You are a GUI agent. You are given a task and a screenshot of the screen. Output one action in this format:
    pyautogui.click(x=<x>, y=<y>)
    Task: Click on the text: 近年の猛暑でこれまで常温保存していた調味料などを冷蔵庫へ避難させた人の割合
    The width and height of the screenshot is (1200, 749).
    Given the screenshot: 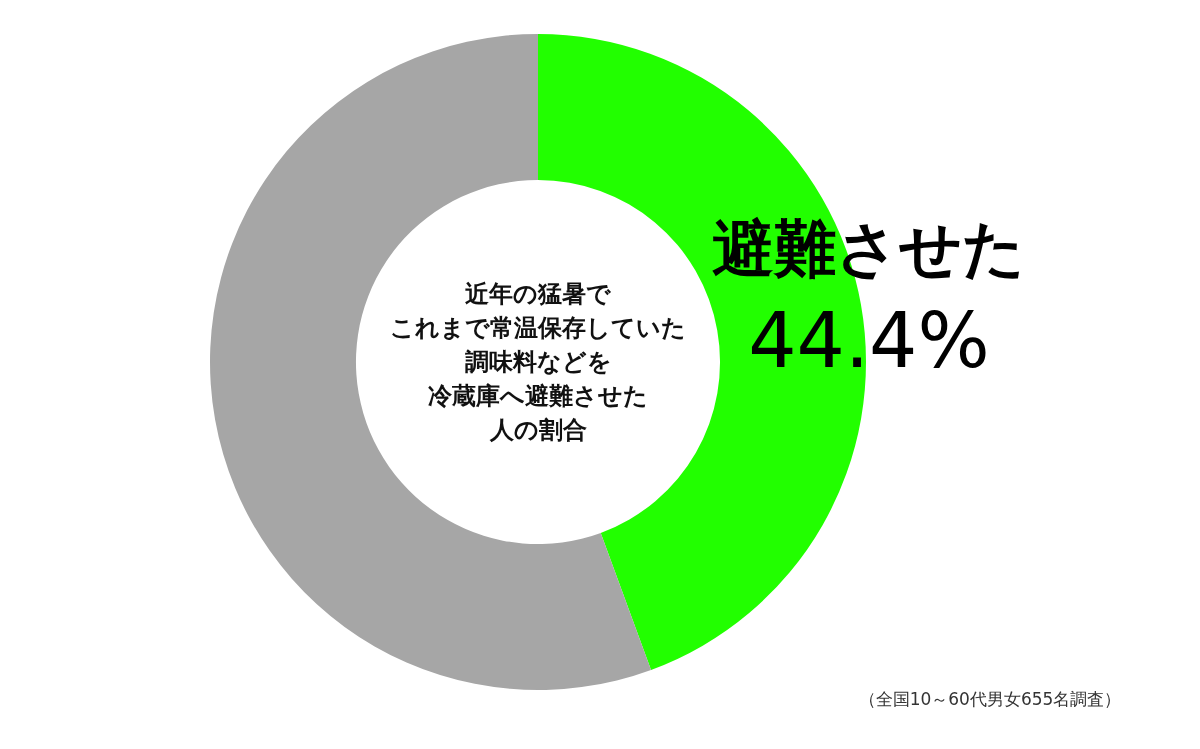 What is the action you would take?
    pyautogui.click(x=538, y=362)
    